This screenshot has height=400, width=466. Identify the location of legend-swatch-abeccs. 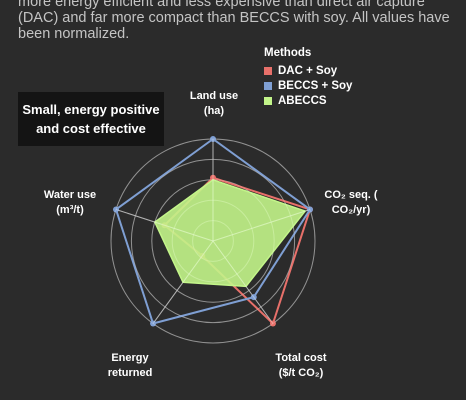
(268, 100).